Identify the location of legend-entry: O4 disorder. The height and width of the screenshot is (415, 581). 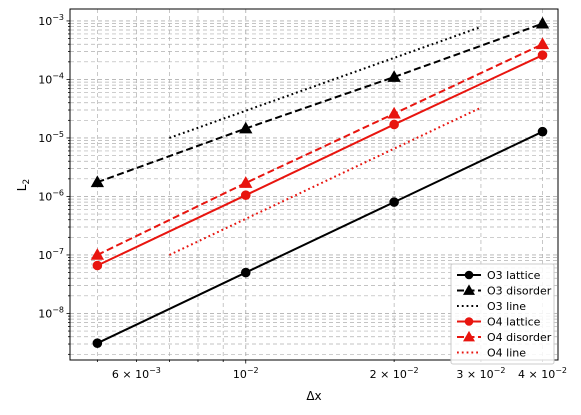
(504, 337).